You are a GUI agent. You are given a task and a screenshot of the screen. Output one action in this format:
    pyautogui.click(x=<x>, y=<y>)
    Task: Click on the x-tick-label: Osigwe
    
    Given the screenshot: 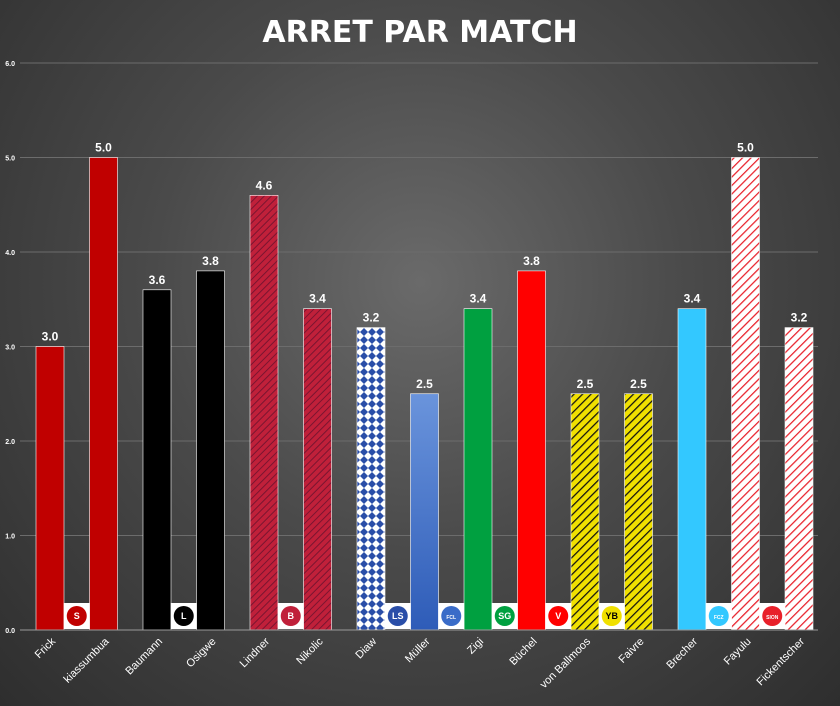 What is the action you would take?
    pyautogui.click(x=201, y=653)
    